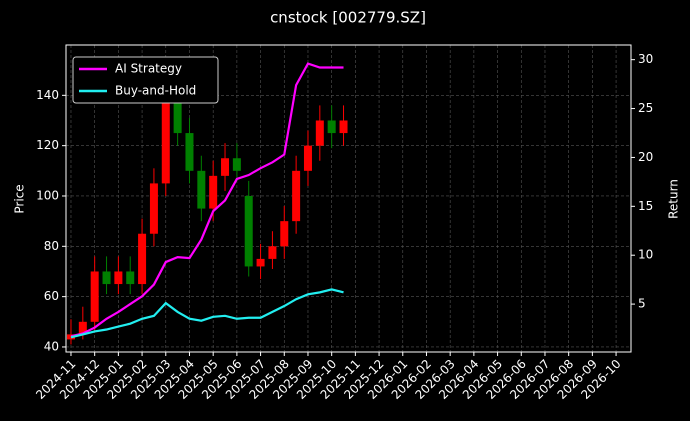 The width and height of the screenshot is (690, 421). I want to click on legend-label: AI Strategy, so click(148, 69).